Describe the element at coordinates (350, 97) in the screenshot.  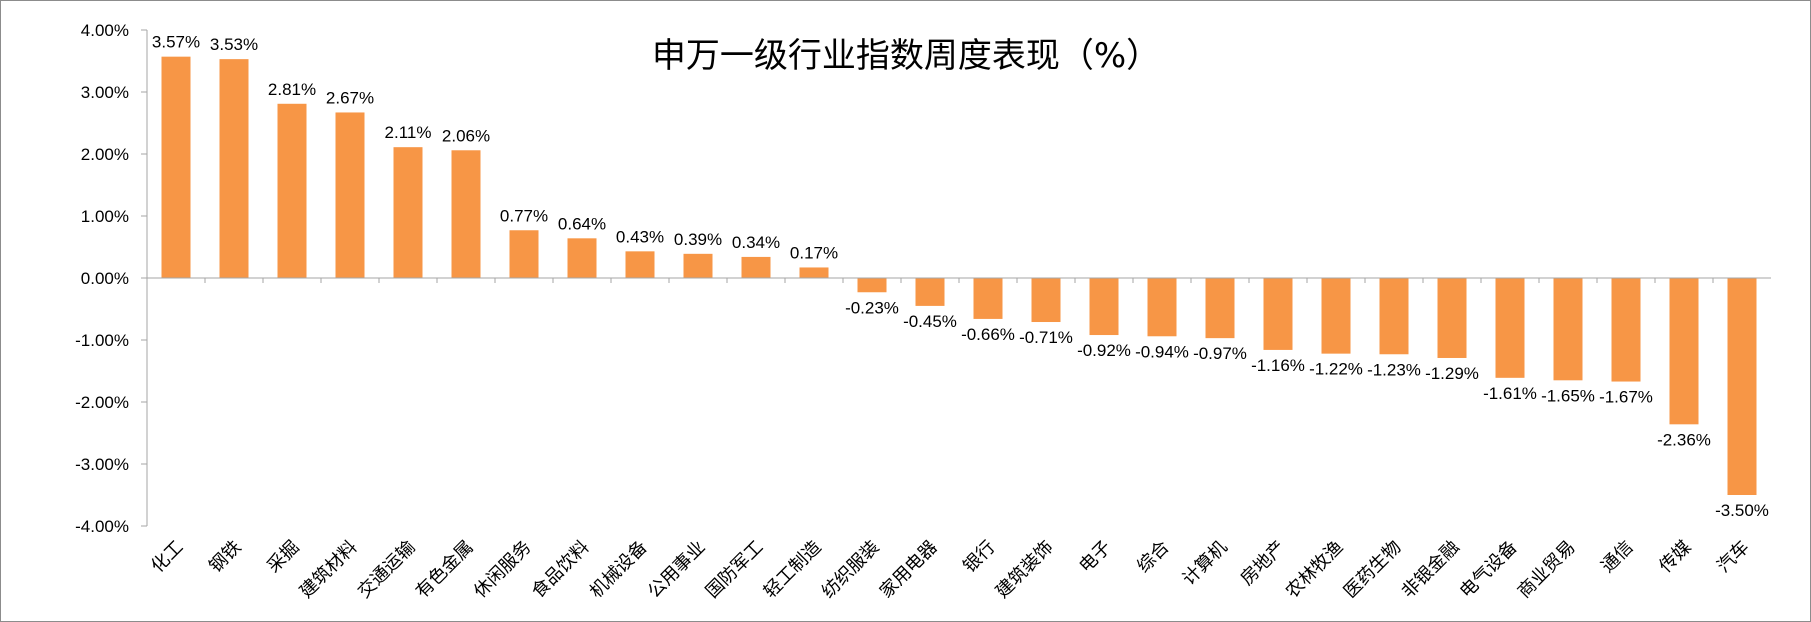
I see `data-label: 2.67%` at that location.